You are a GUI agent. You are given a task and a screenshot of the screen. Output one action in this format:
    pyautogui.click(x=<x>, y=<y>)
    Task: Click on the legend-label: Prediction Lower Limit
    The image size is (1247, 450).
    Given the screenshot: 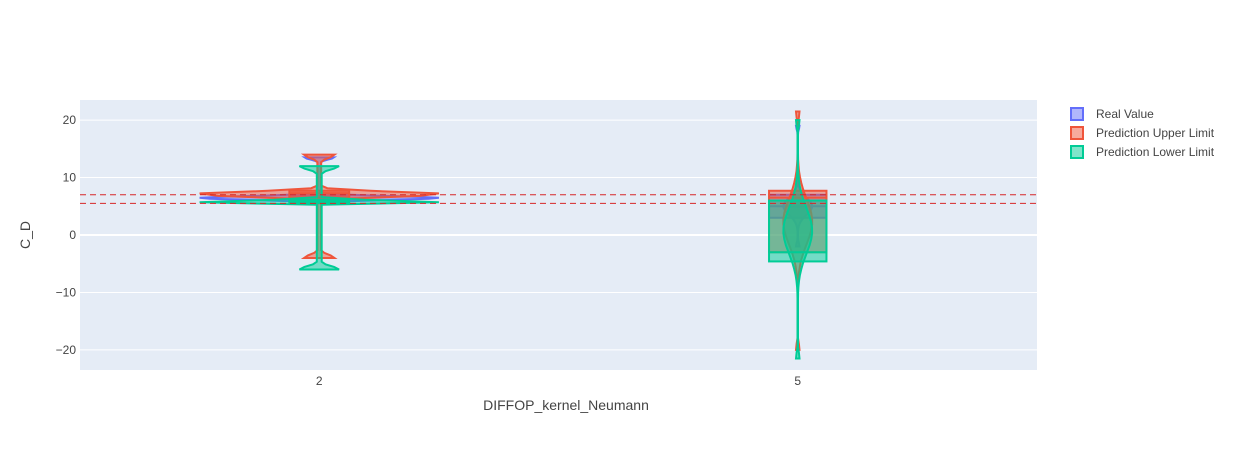 What is the action you would take?
    pyautogui.click(x=1155, y=152)
    